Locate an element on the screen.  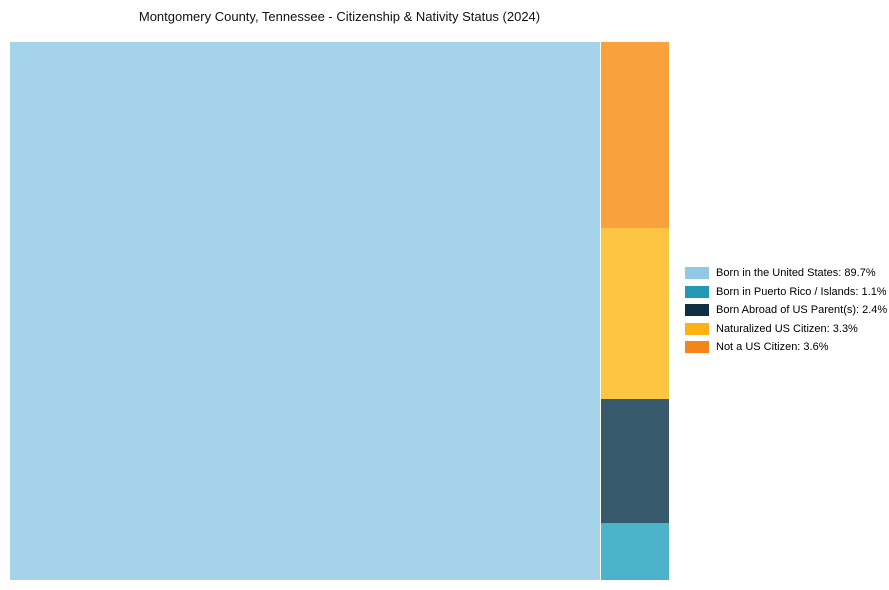
legend-label-not-a-us-citizen: Not a US Citizen: 3.6% is located at coordinates (772, 347).